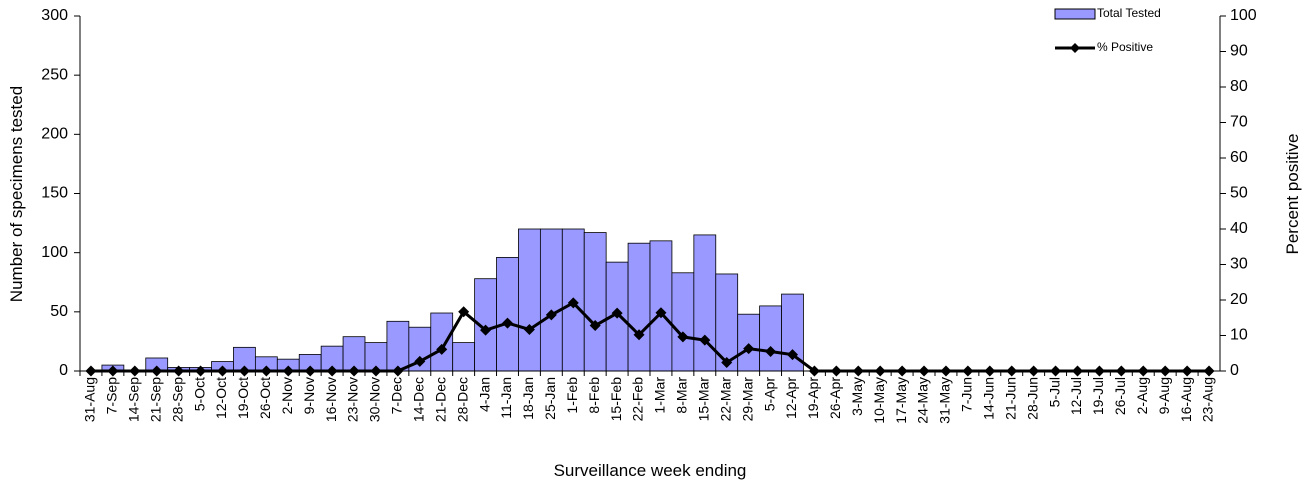  What do you see at coordinates (440, 399) in the screenshot?
I see `x-tick-label: 21-Dec` at bounding box center [440, 399].